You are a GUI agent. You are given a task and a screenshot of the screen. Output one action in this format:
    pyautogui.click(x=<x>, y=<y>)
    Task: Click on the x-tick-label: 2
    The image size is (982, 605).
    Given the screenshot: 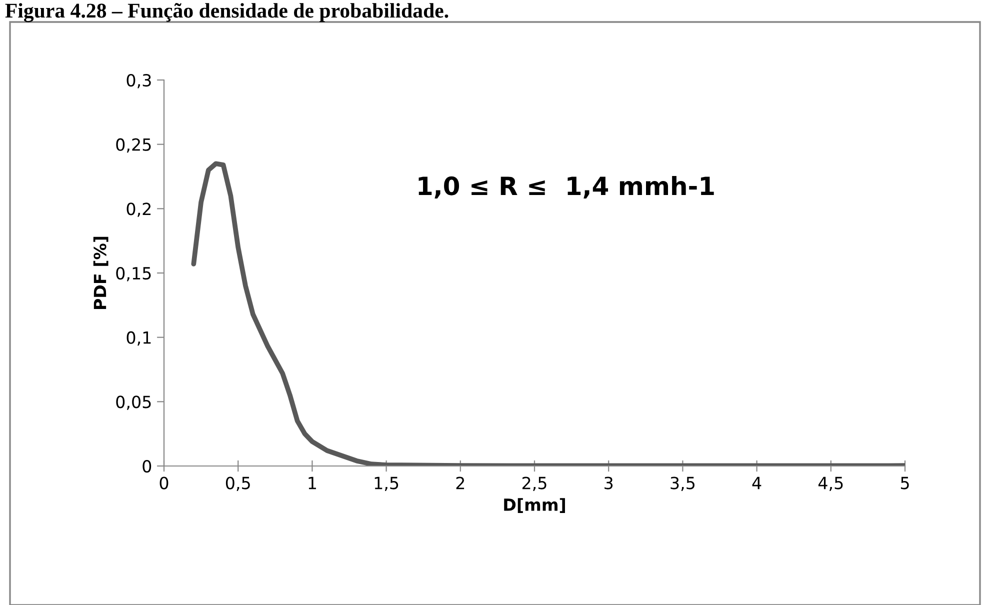 What is the action you would take?
    pyautogui.click(x=460, y=483)
    